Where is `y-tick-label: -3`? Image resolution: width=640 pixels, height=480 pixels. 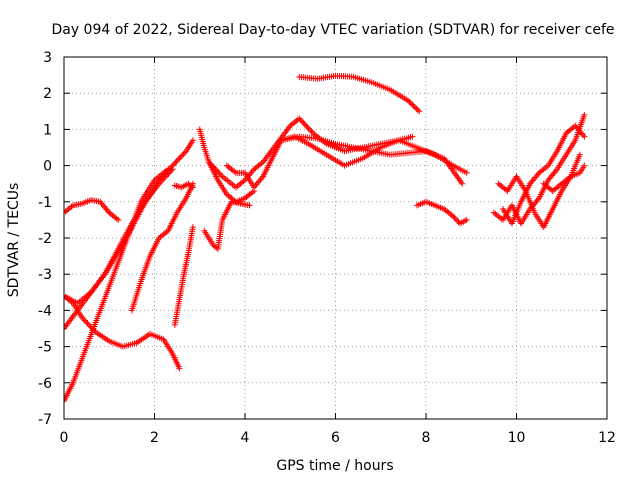 y-tick-label: -3 is located at coordinates (45, 275).